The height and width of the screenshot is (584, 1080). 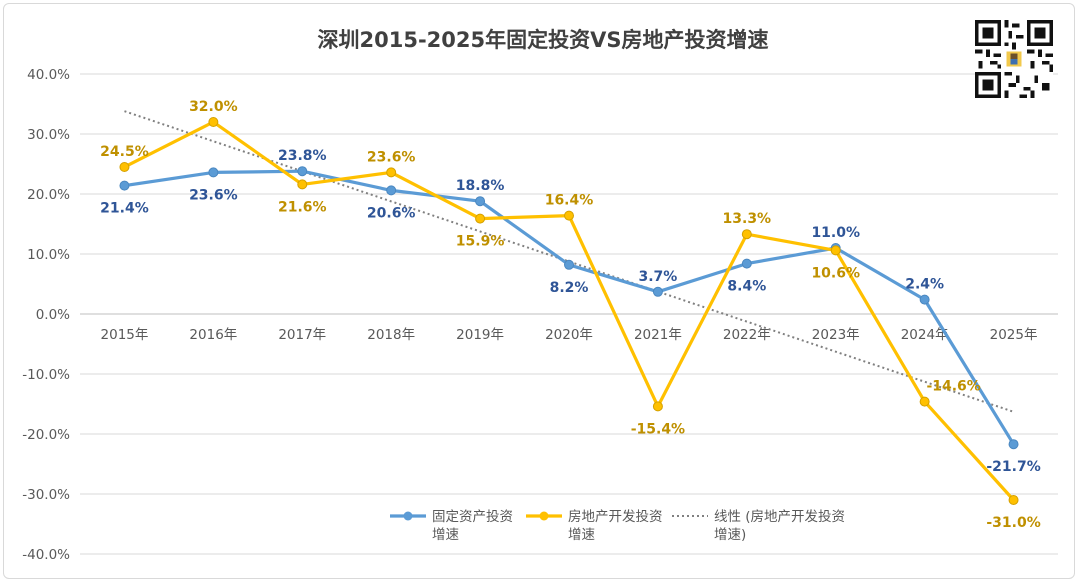 I want to click on legend-label: 增速), so click(x=730, y=535).